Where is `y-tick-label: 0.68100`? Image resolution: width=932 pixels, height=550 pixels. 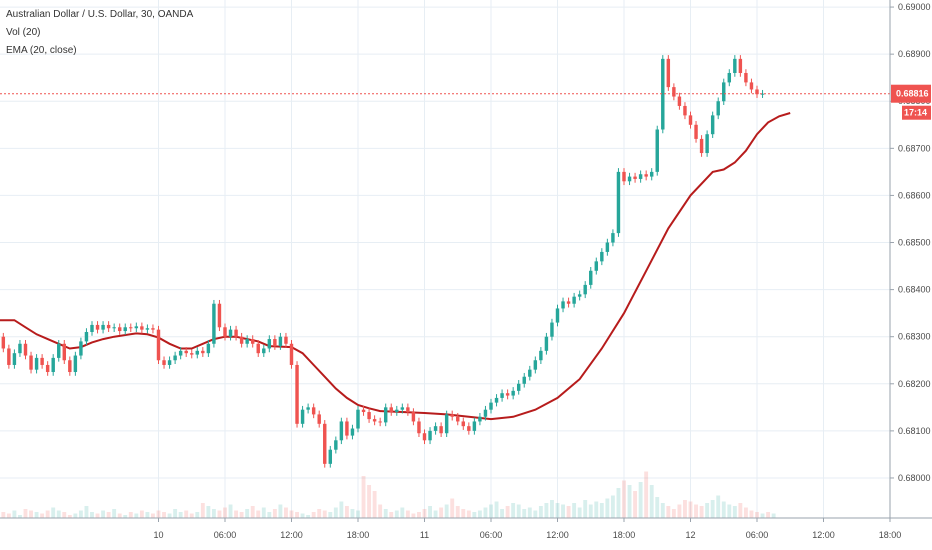
y-tick-label: 0.68100 is located at coordinates (914, 431).